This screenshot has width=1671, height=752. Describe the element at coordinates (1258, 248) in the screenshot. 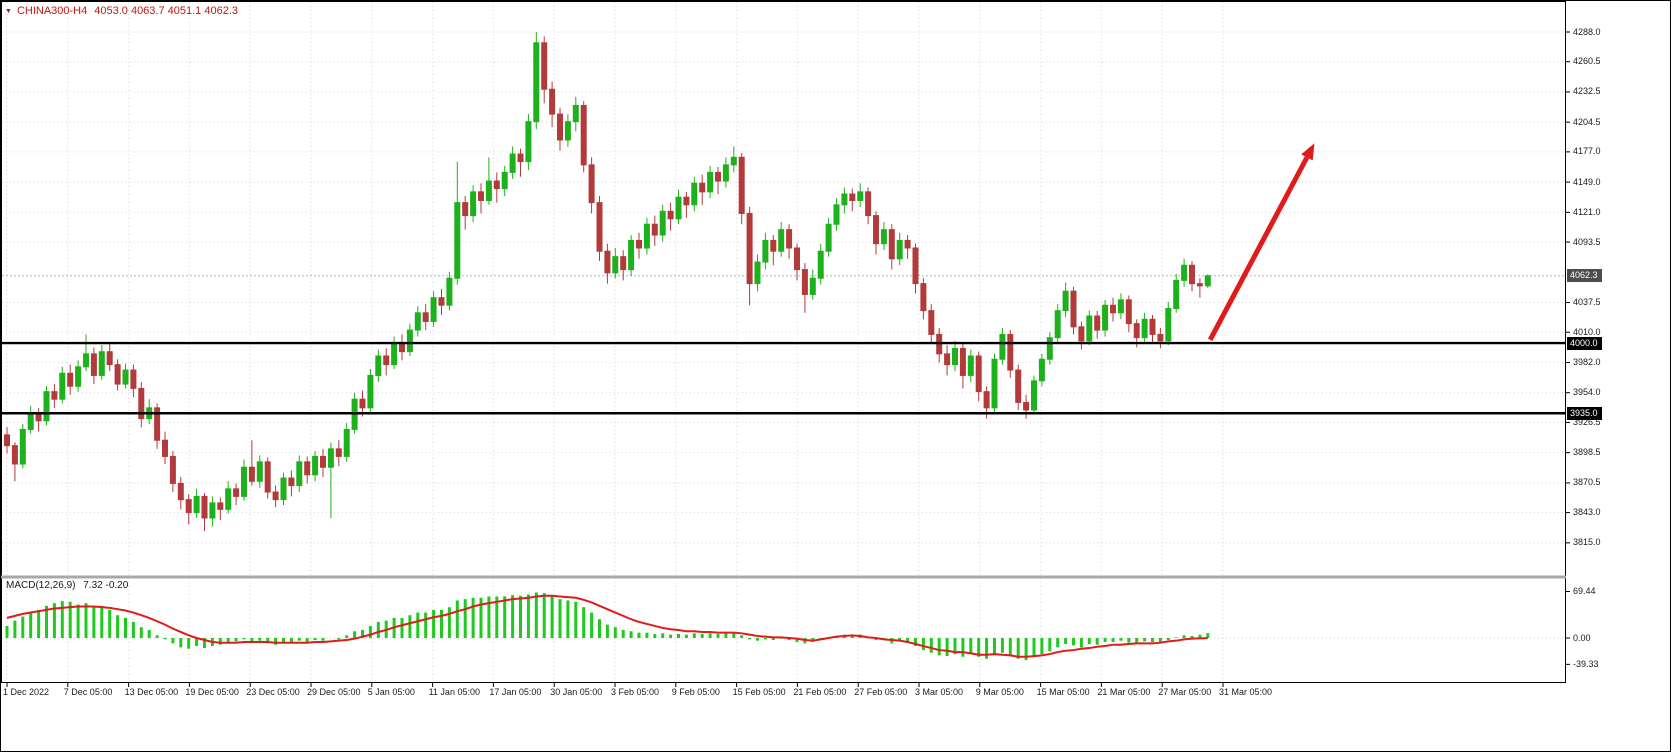

I see `trend-arrow` at that location.